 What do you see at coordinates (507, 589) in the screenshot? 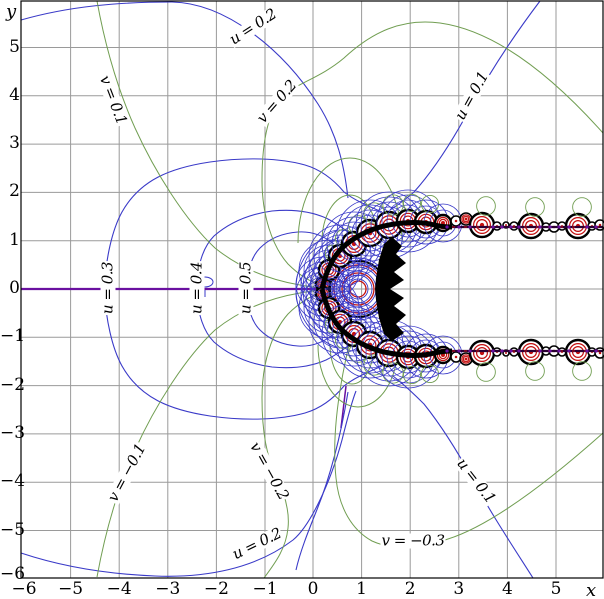
I see `x-tick-label: 4` at bounding box center [507, 589].